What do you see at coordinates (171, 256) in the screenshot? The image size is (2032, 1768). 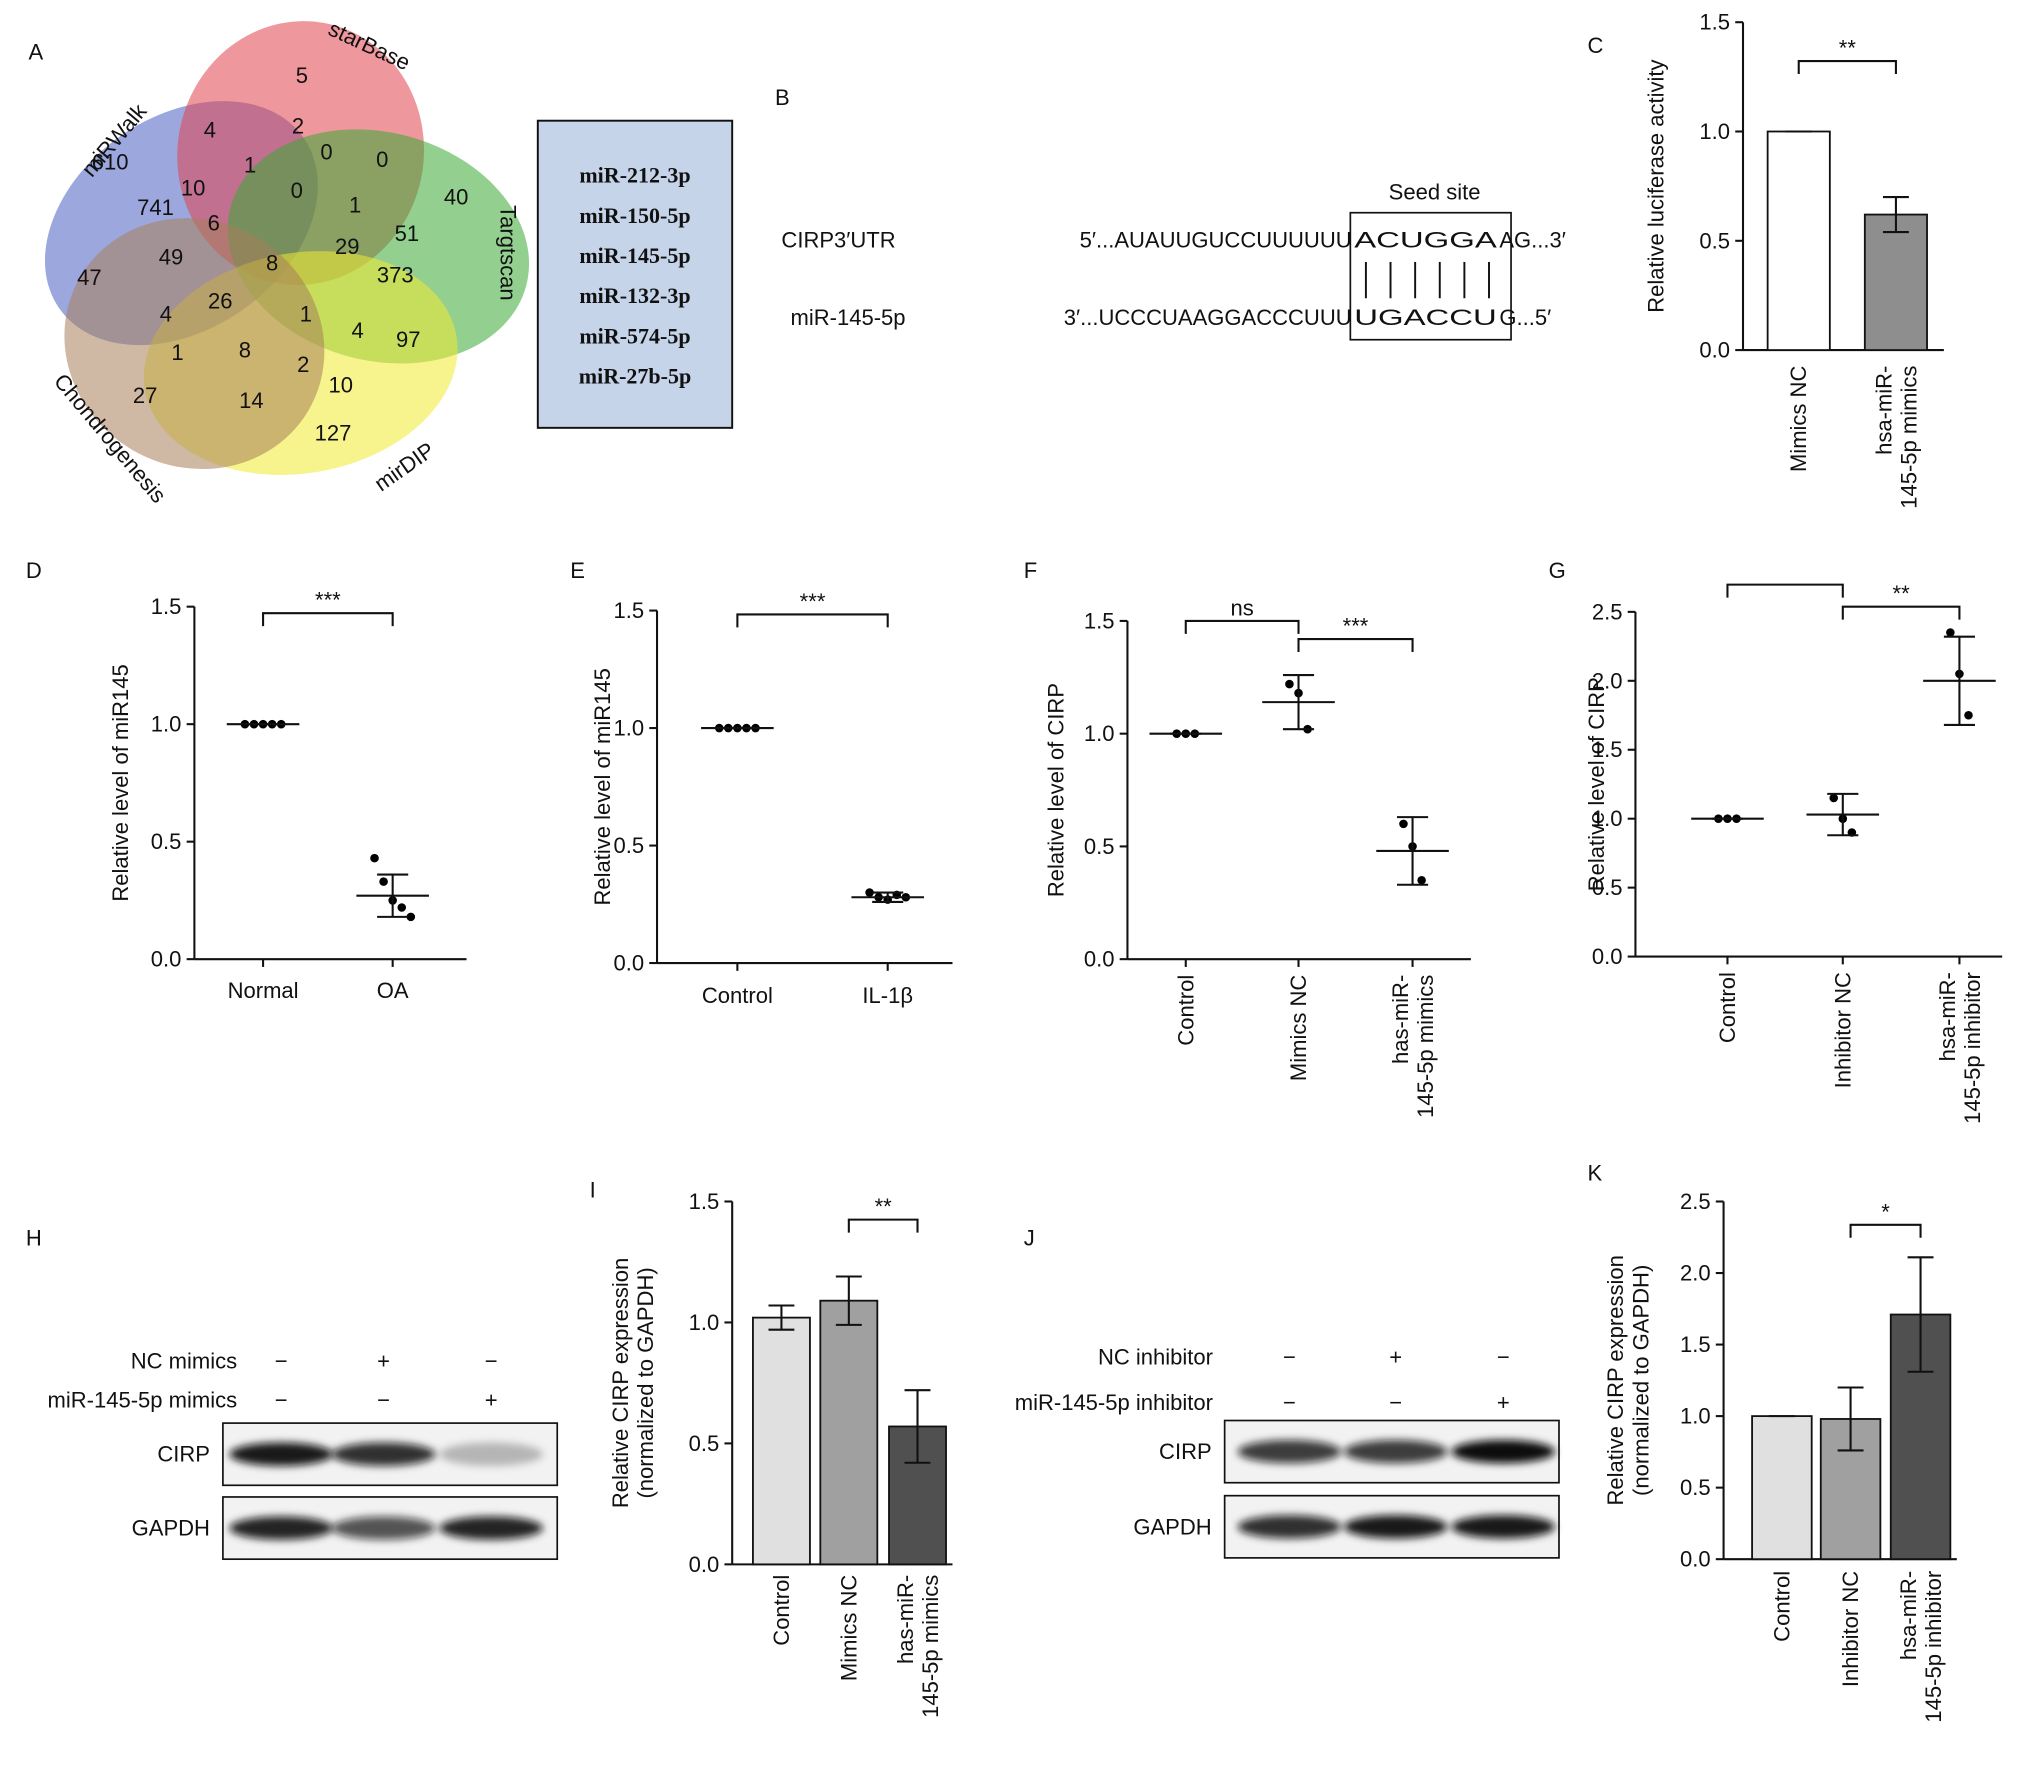 I see `region-count: 49` at bounding box center [171, 256].